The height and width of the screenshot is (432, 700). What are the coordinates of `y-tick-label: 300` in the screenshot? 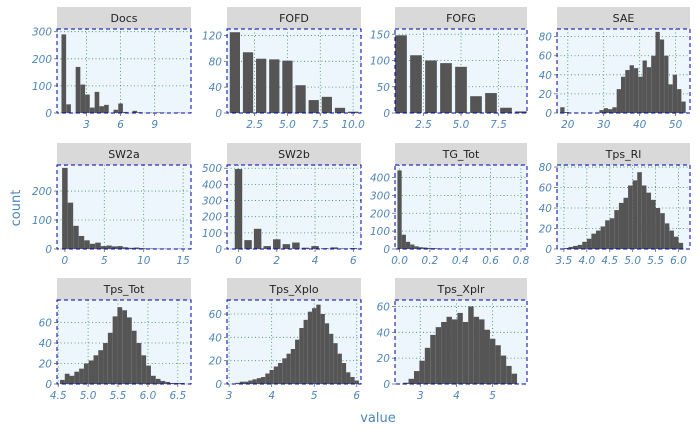 It's located at (42, 33).